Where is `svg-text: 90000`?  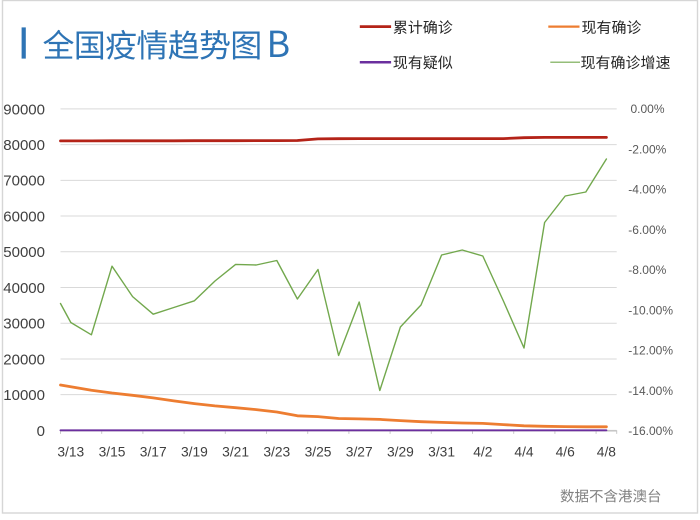 svg-text: 90000 is located at coordinates (24, 109).